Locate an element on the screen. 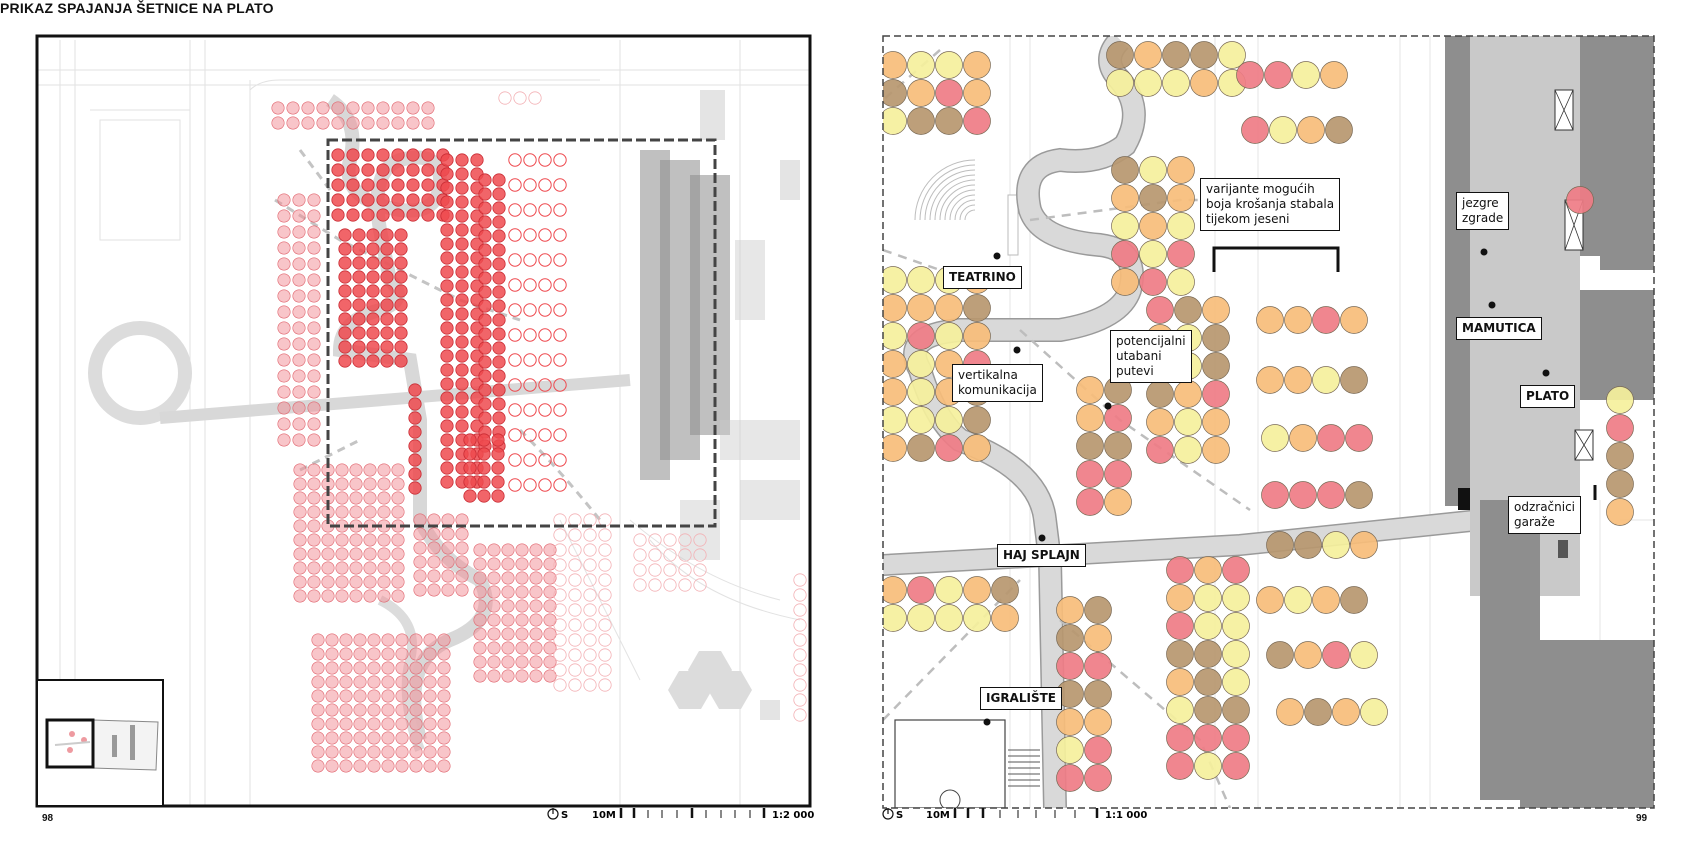 The width and height of the screenshot is (1684, 842). label-teatrino: TEATRINO is located at coordinates (982, 277).